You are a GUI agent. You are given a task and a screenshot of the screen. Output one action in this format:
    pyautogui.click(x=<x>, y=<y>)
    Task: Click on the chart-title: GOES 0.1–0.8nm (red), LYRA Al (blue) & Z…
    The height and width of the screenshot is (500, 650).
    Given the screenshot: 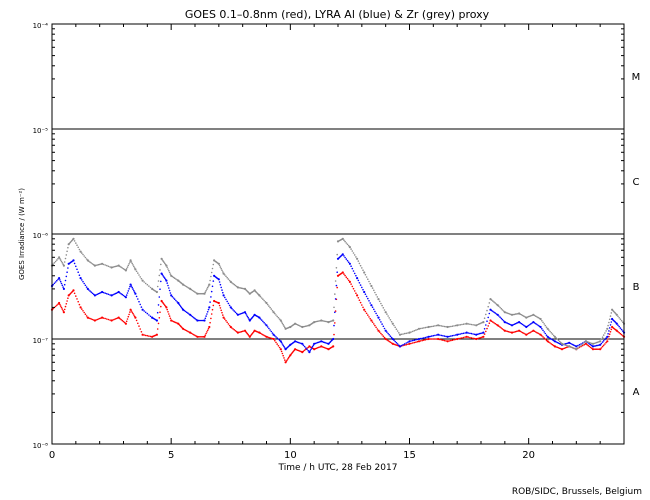 What is the action you would take?
    pyautogui.click(x=337, y=14)
    